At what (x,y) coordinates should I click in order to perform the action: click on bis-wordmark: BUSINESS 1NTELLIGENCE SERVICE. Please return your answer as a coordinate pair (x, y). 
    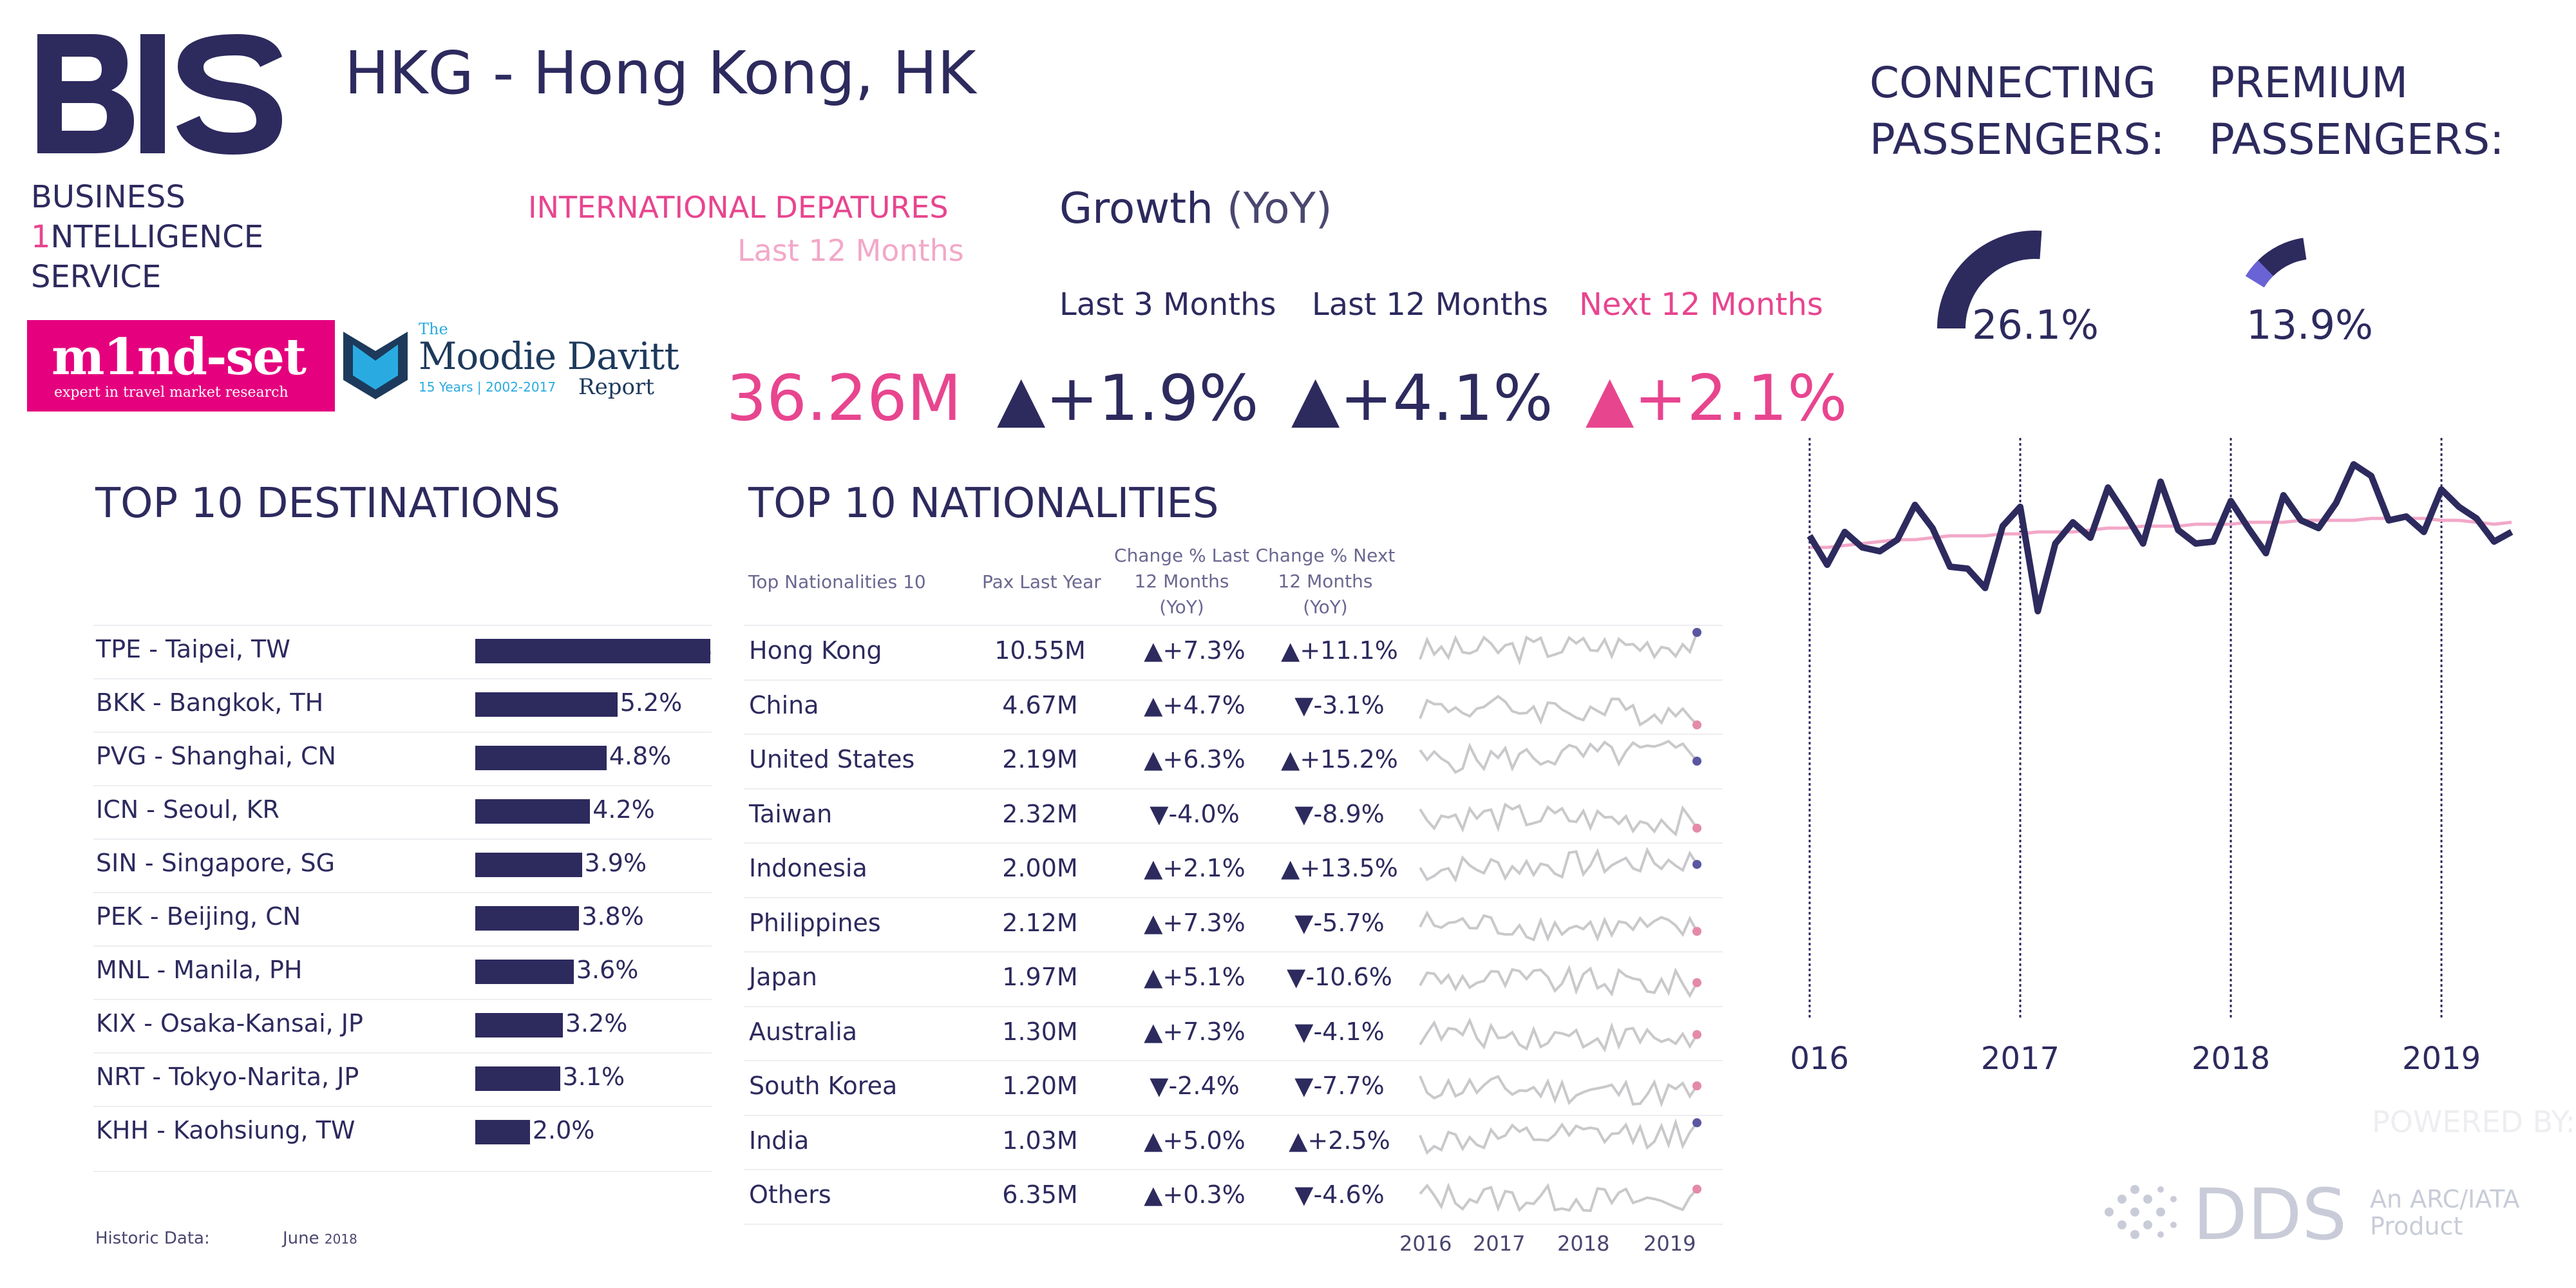
    Looking at the image, I should click on (147, 237).